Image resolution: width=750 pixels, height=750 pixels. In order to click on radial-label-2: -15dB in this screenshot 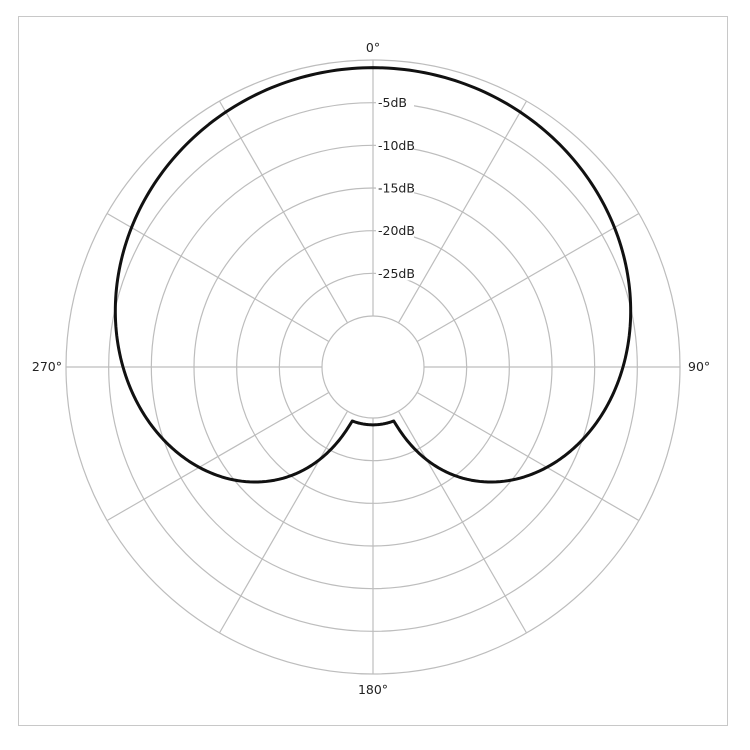, I will do `click(396, 188)`.